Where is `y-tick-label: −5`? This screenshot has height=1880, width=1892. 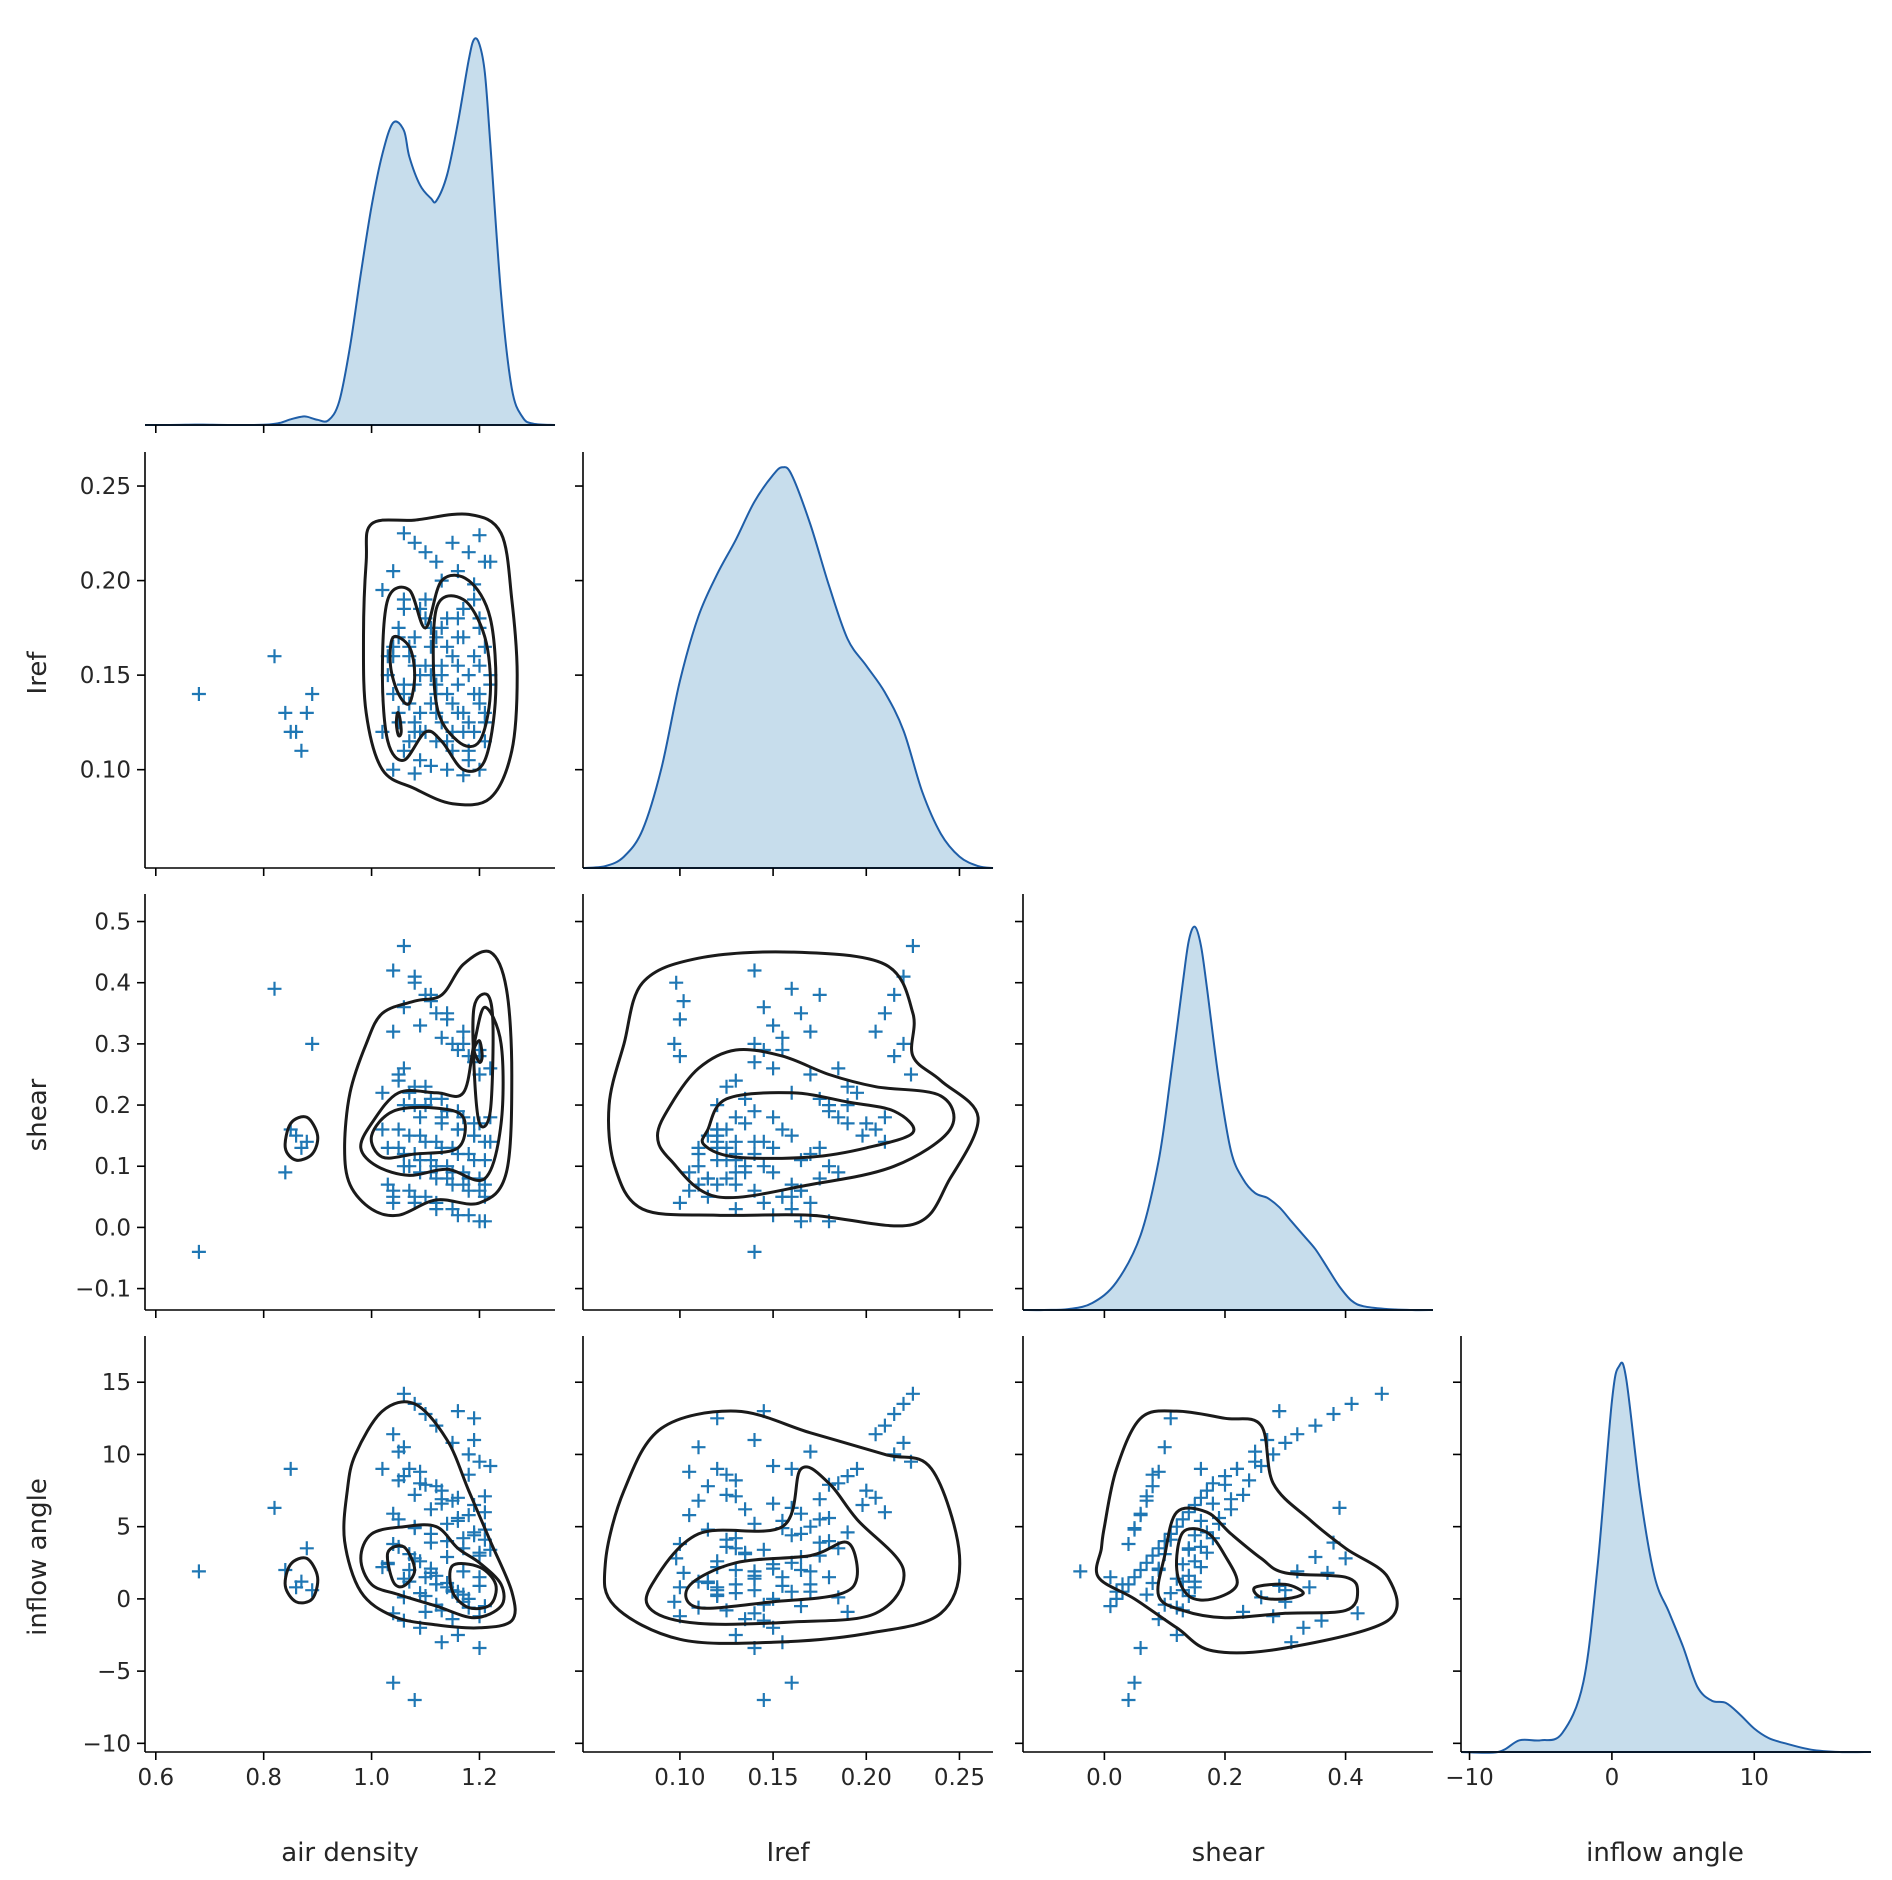
y-tick-label: −5 is located at coordinates (114, 1672).